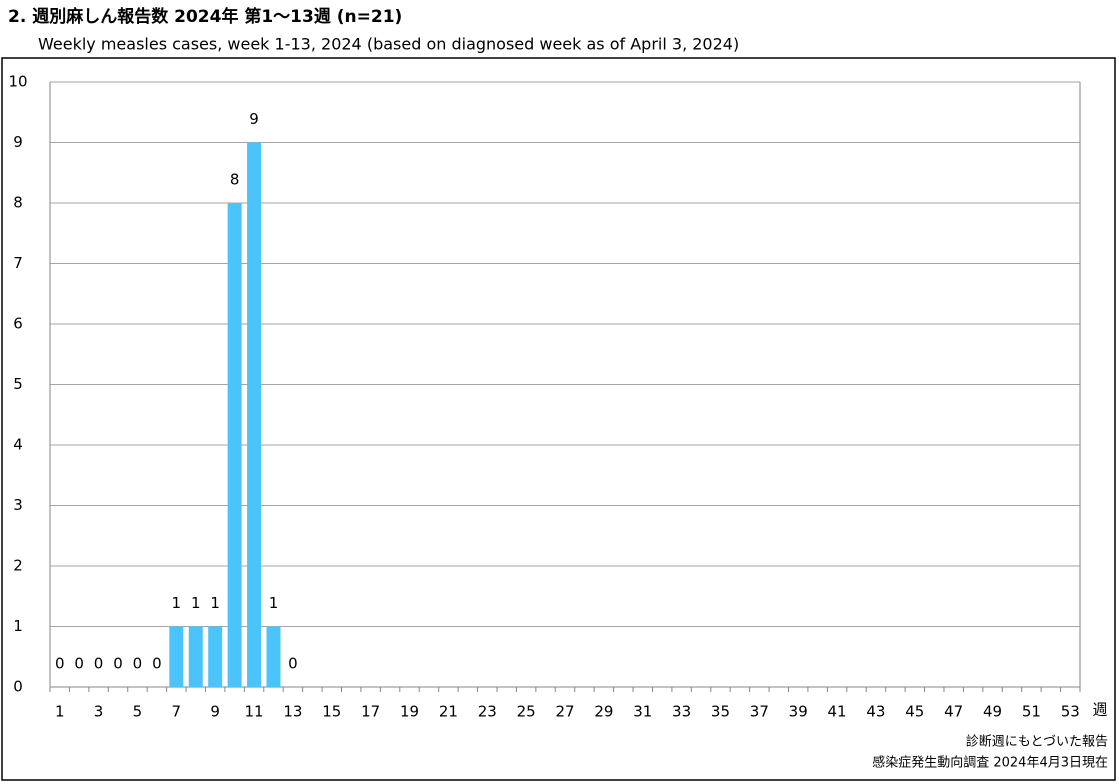 This screenshot has height=784, width=1119. I want to click on x-tick-label: 37, so click(759, 712).